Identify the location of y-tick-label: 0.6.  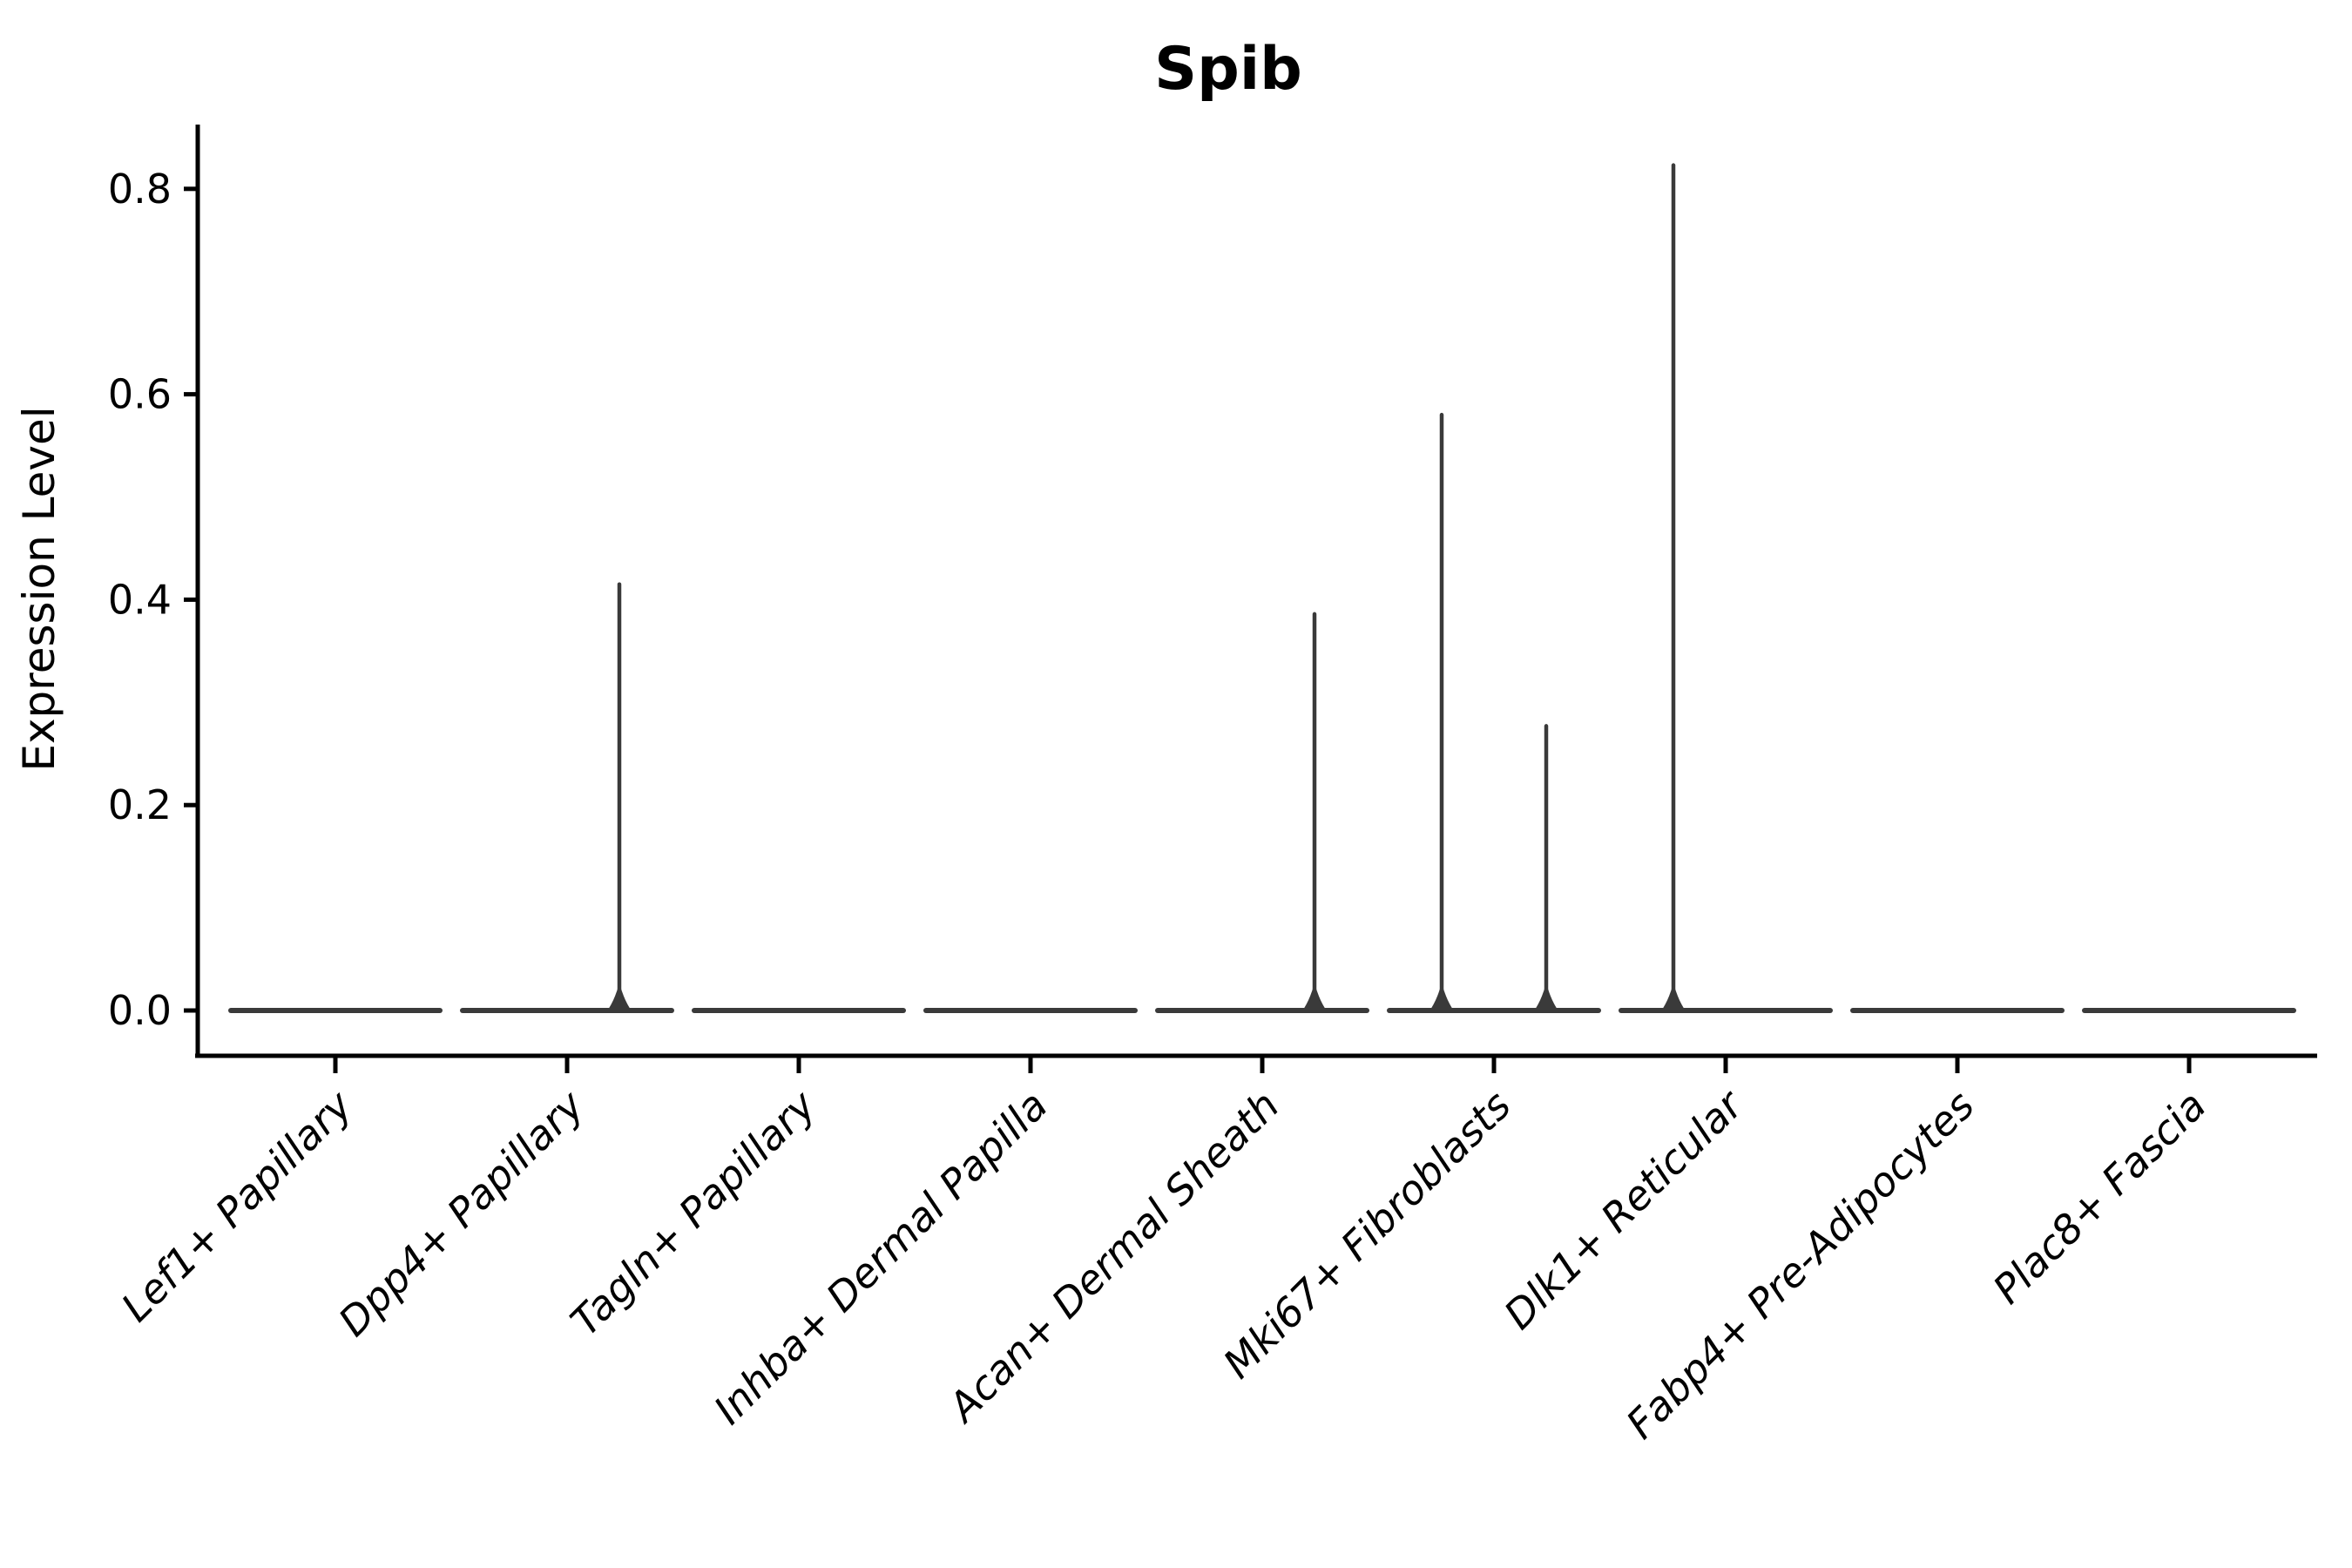
(140, 394).